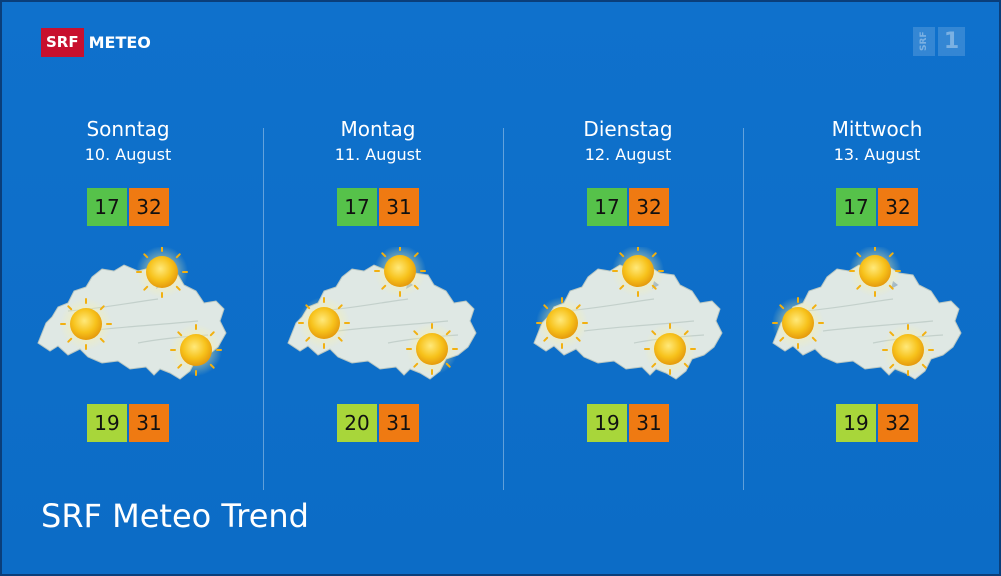 The height and width of the screenshot is (576, 1001). I want to click on channel-srf-label: SRF, so click(924, 41).